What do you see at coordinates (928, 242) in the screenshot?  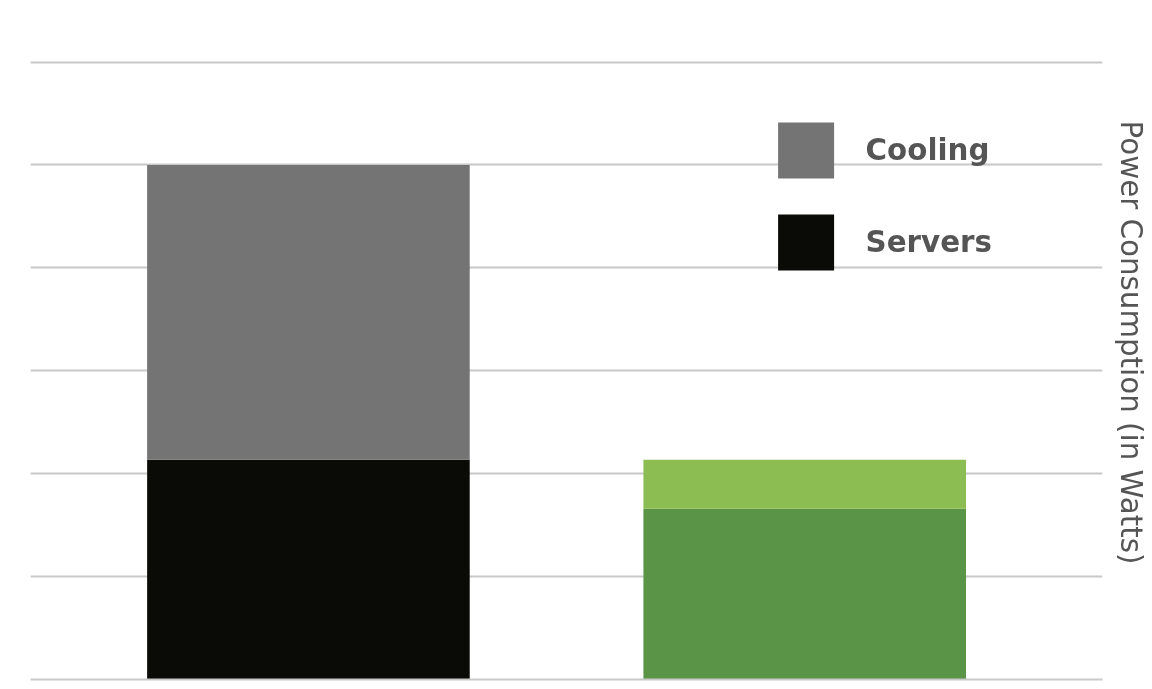 I see `legend-label: Servers` at bounding box center [928, 242].